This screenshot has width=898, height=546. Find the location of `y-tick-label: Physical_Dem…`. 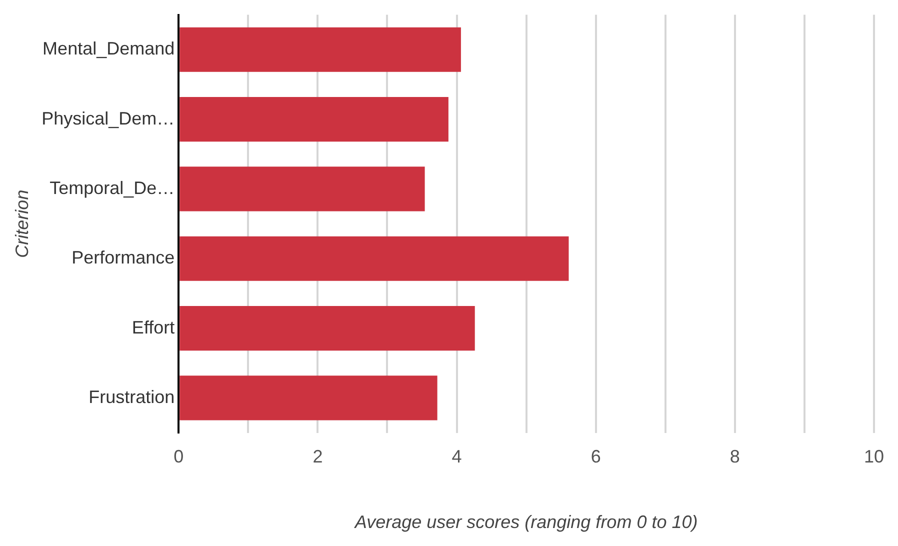

y-tick-label: Physical_Dem… is located at coordinates (108, 118).